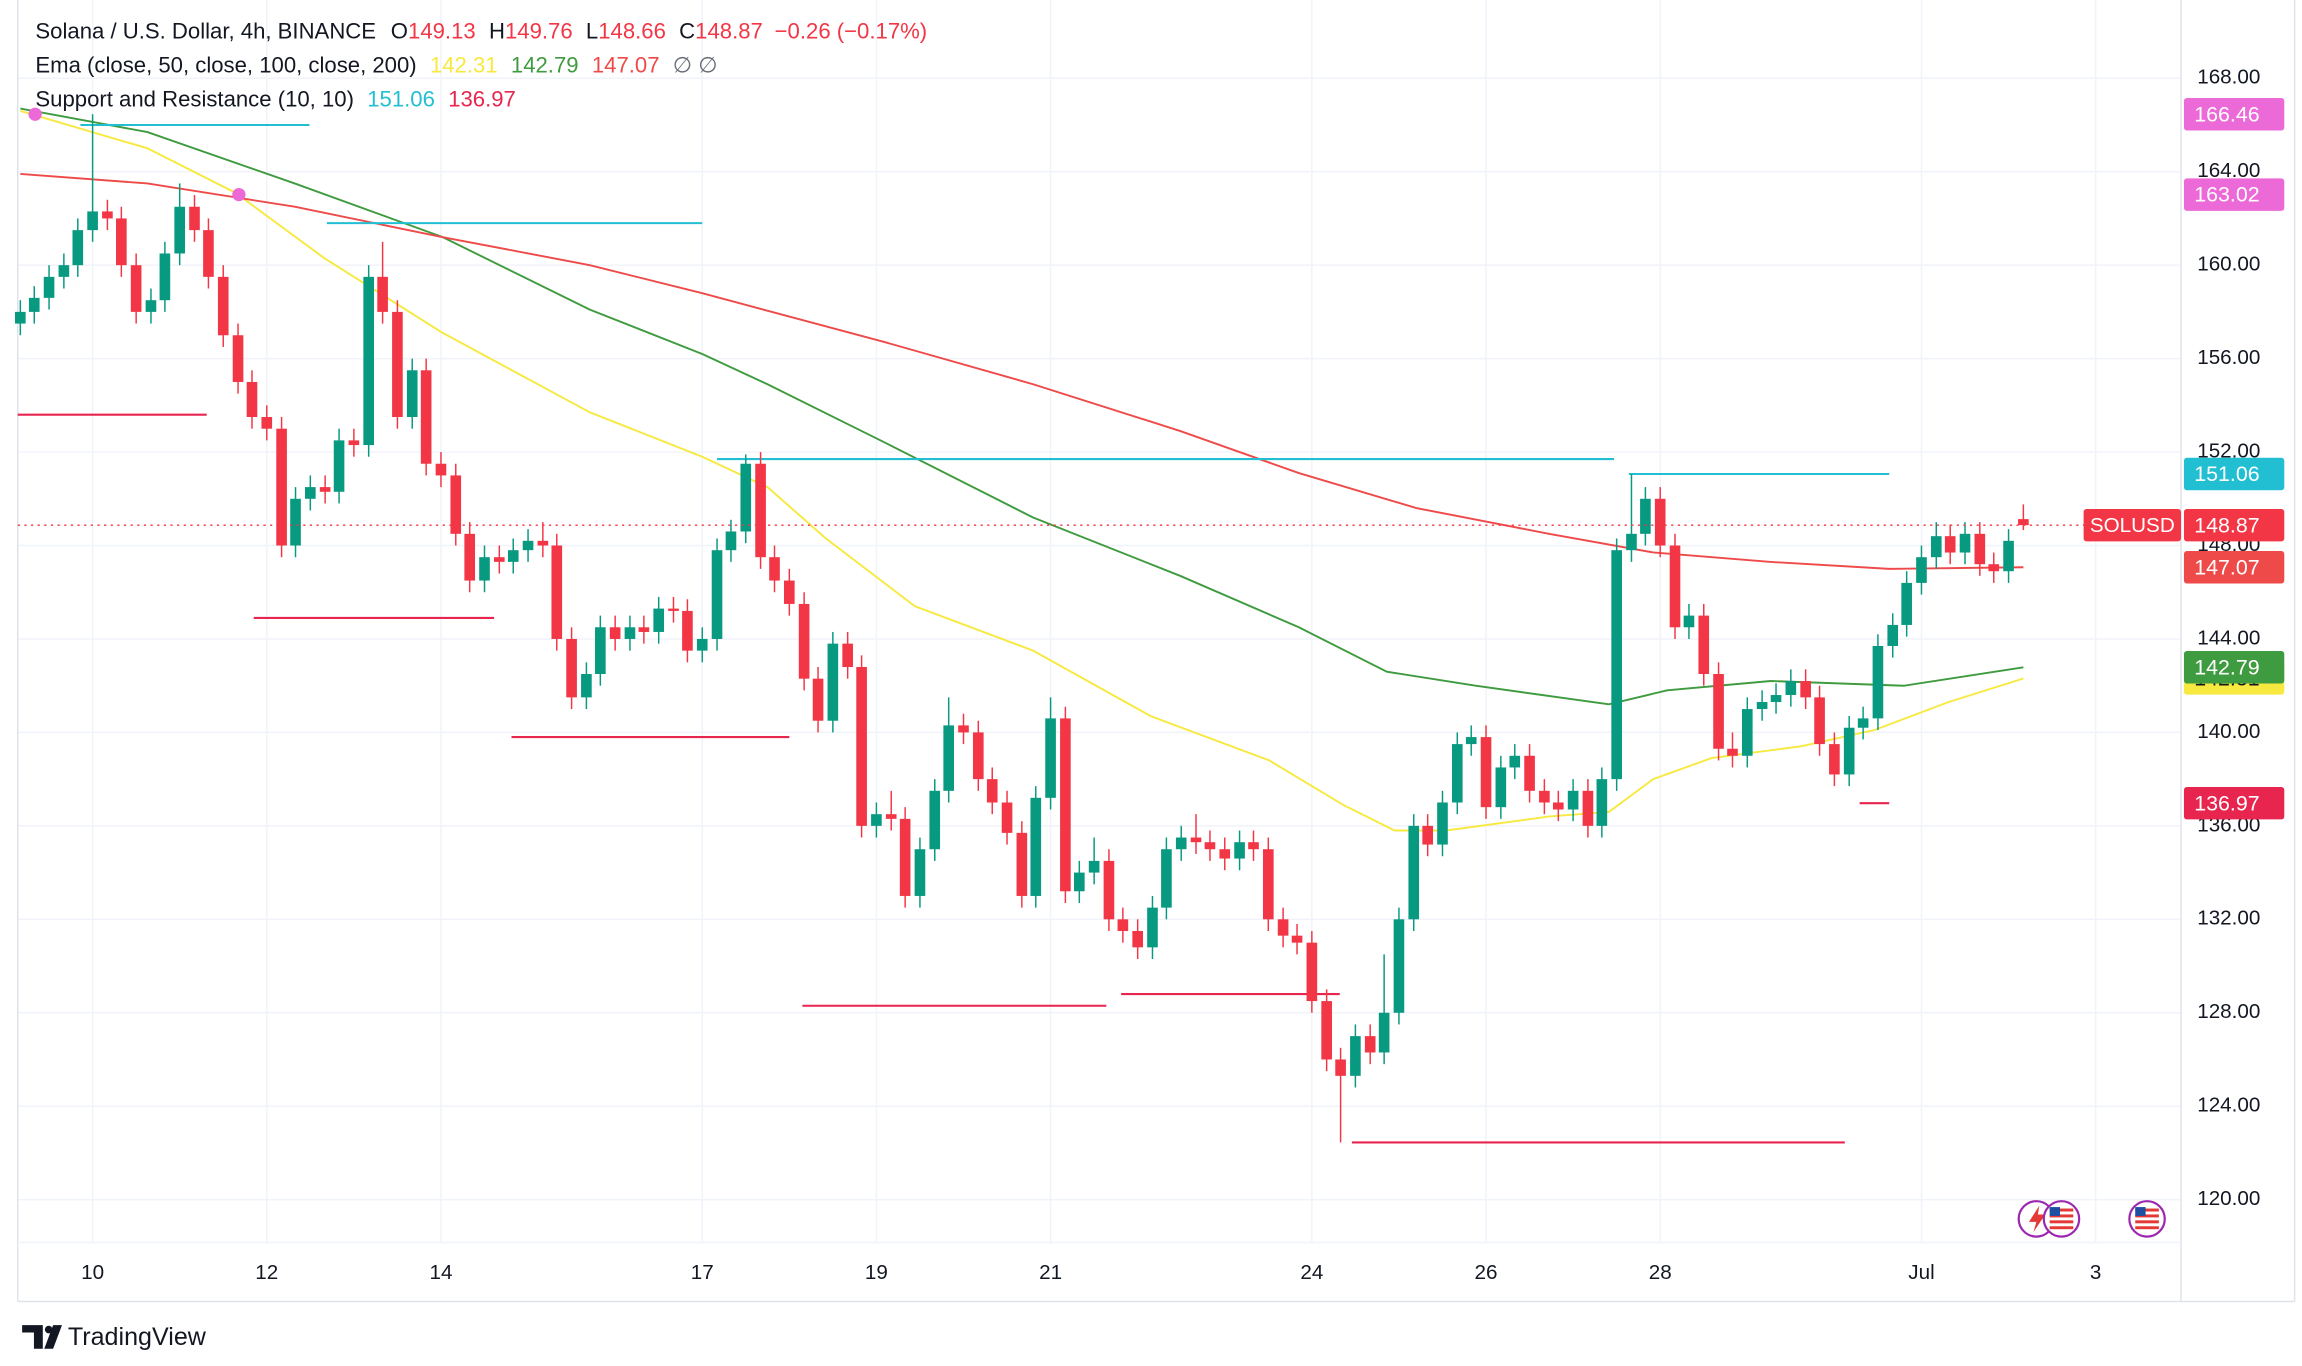 This screenshot has width=2302, height=1366. What do you see at coordinates (225, 64) in the screenshot?
I see `ema-name: Ema (close, 50, close, 100, close, 200)` at bounding box center [225, 64].